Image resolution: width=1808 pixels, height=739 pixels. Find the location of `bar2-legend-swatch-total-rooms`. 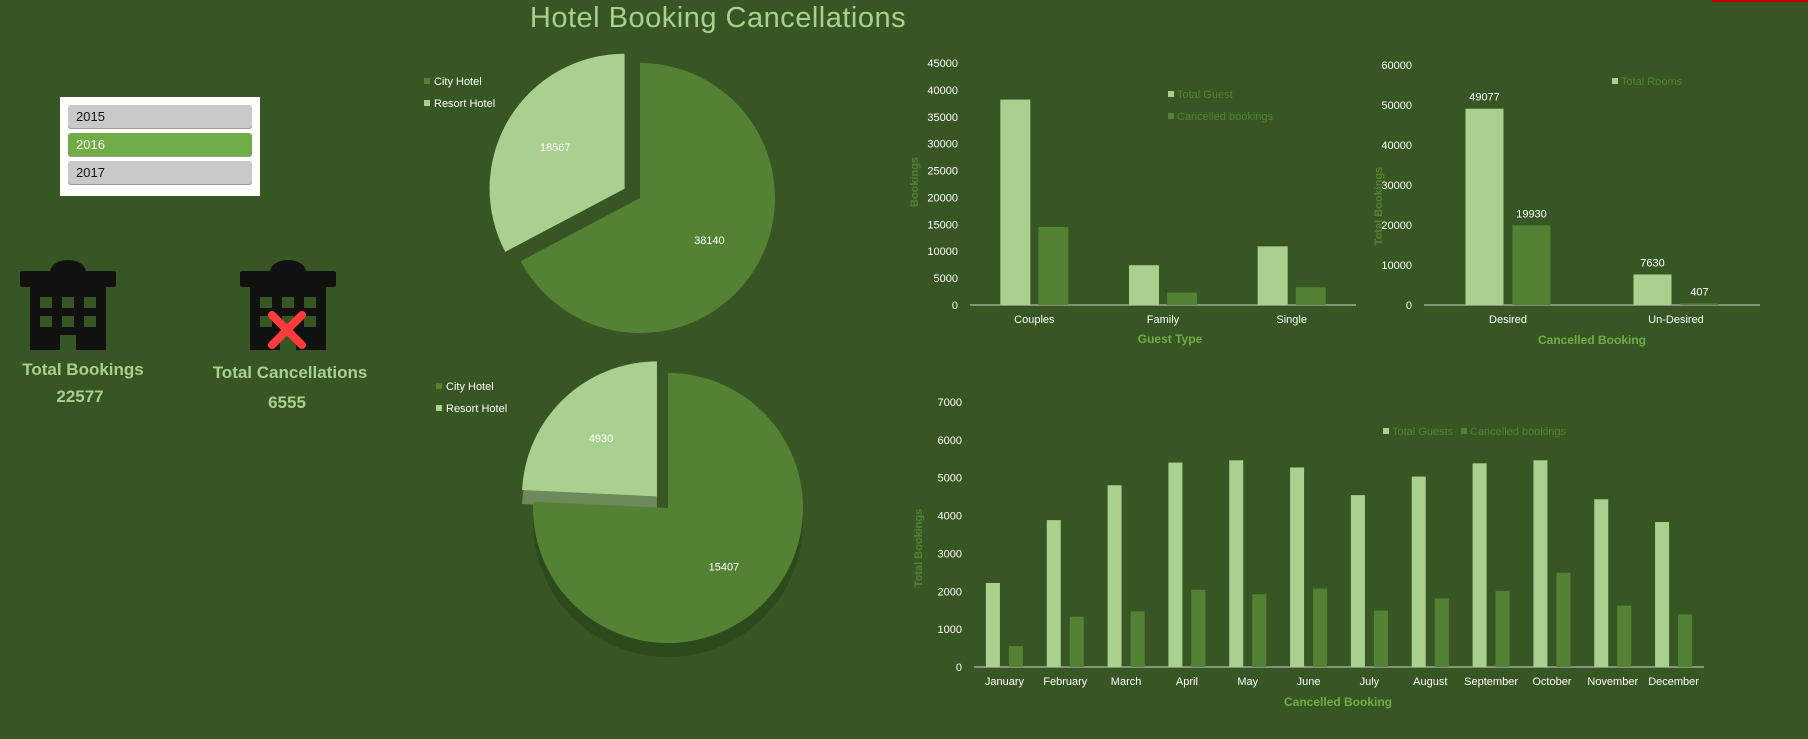

bar2-legend-swatch-total-rooms is located at coordinates (1615, 81).